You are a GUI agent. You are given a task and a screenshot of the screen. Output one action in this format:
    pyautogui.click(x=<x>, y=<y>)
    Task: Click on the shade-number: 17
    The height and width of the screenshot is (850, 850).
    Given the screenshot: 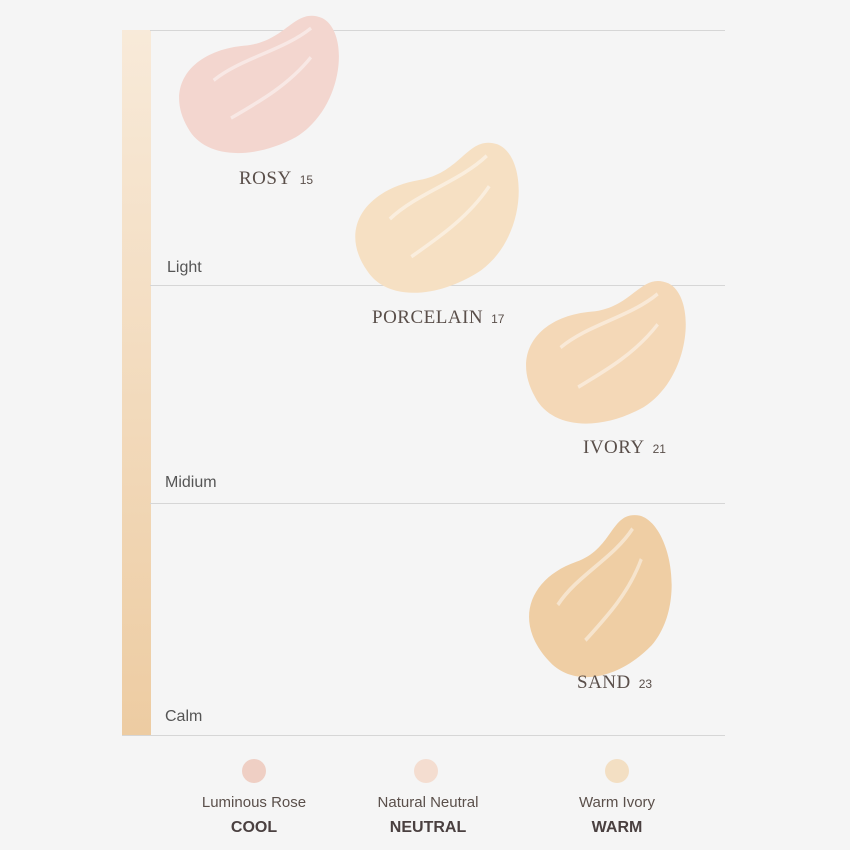 What is the action you would take?
    pyautogui.click(x=498, y=319)
    